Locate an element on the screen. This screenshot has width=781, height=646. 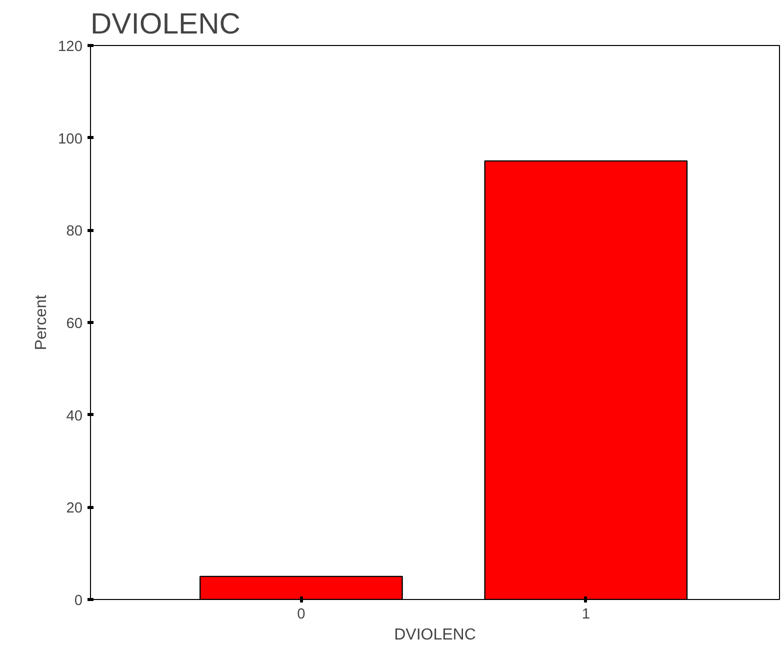
y-axis-title: Percent is located at coordinates (41, 322).